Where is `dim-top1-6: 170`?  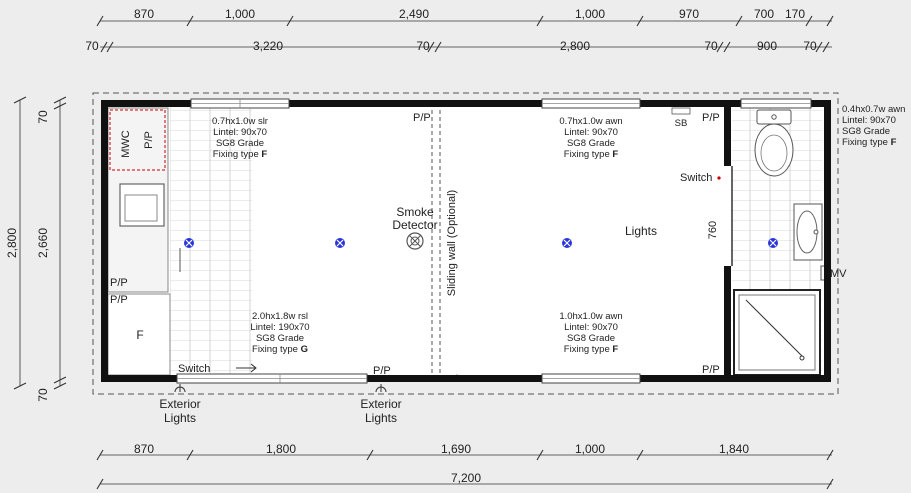 dim-top1-6: 170 is located at coordinates (795, 14).